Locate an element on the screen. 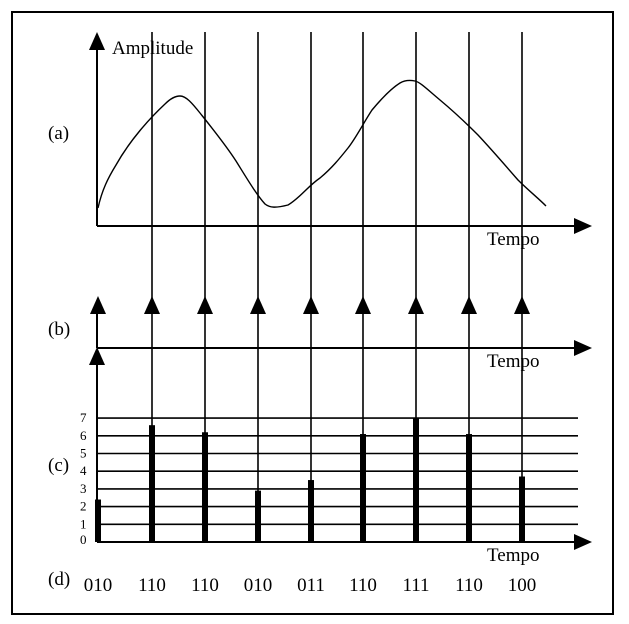 This screenshot has height=624, width=629. panel-label-b: (b) is located at coordinates (59, 329).